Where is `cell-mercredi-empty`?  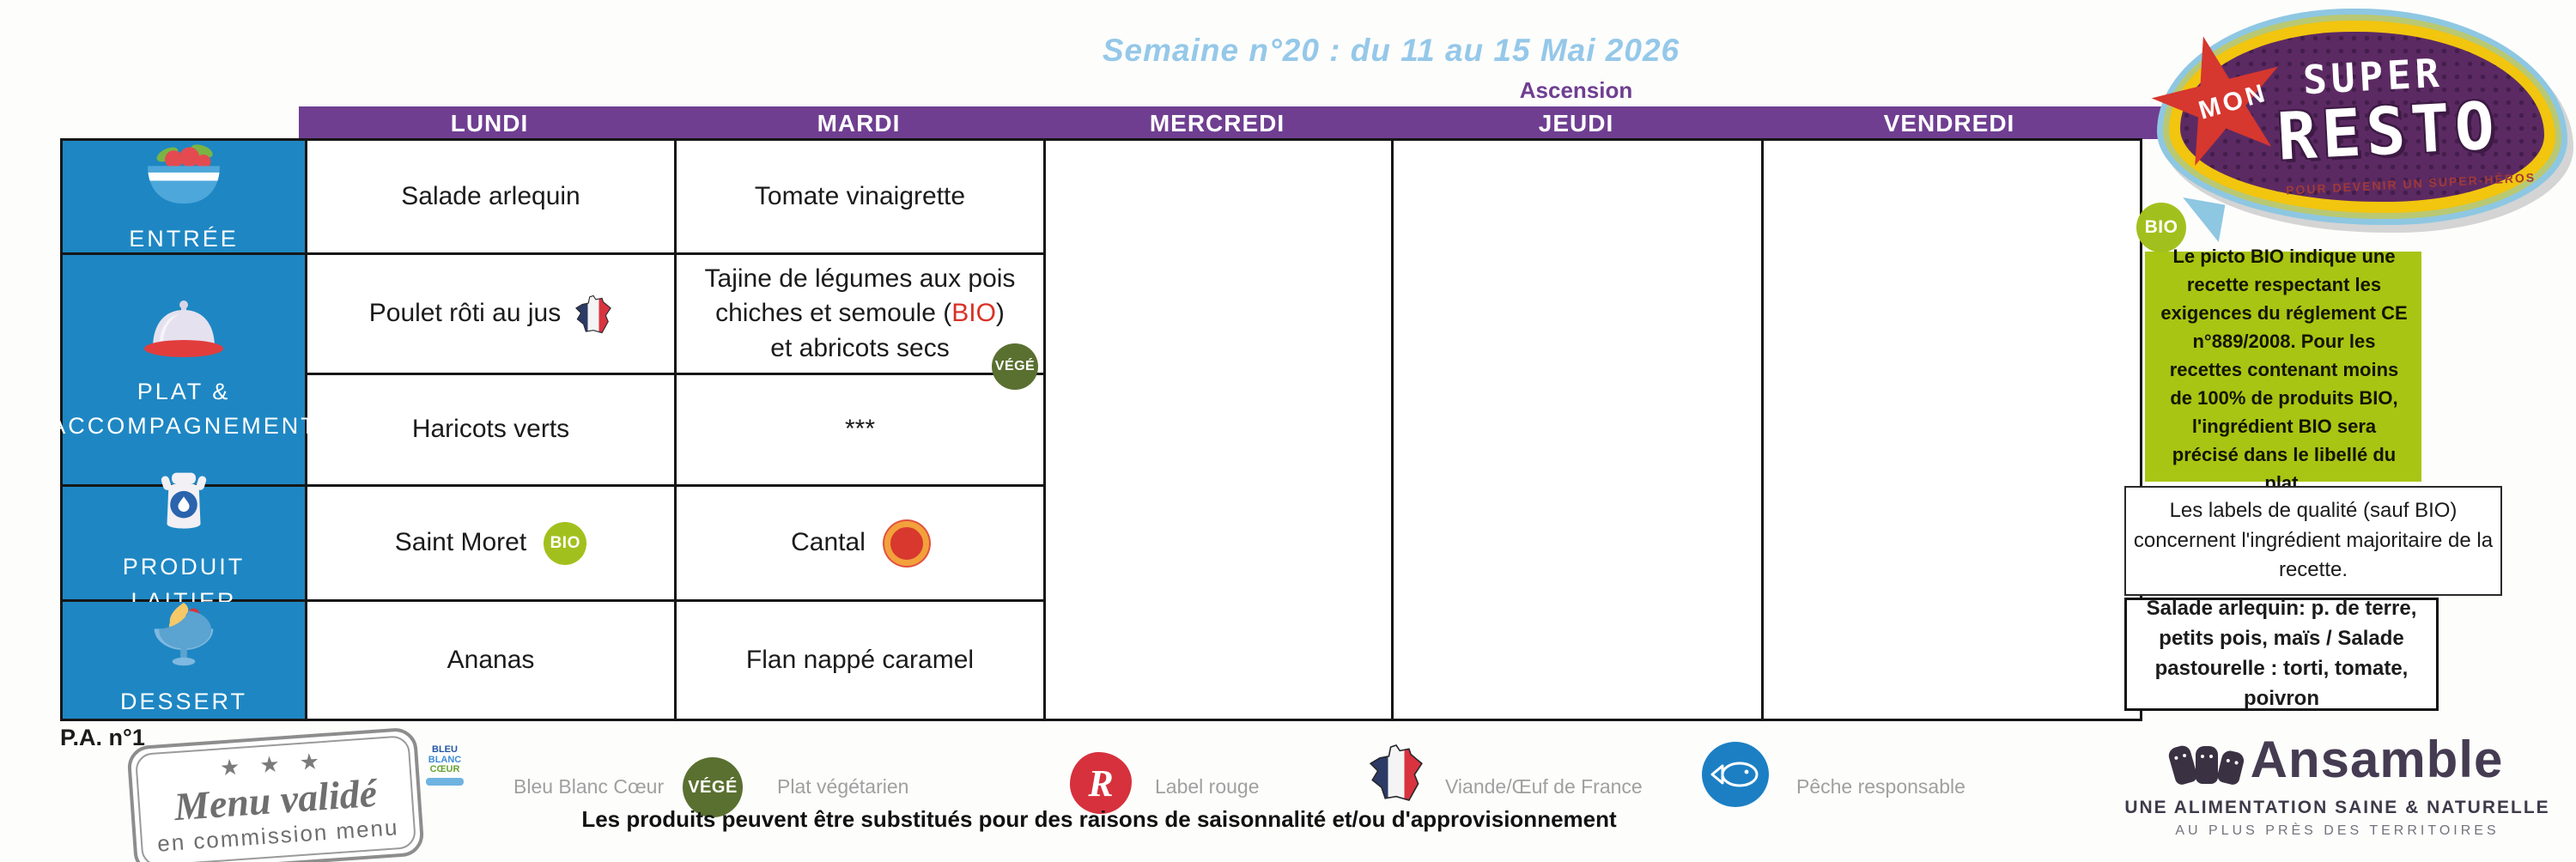 cell-mercredi-empty is located at coordinates (1220, 430).